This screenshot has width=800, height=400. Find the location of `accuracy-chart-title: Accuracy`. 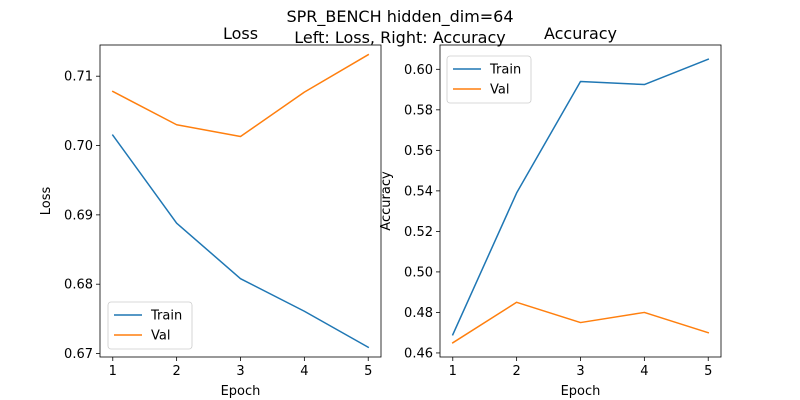

accuracy-chart-title: Accuracy is located at coordinates (580, 33).